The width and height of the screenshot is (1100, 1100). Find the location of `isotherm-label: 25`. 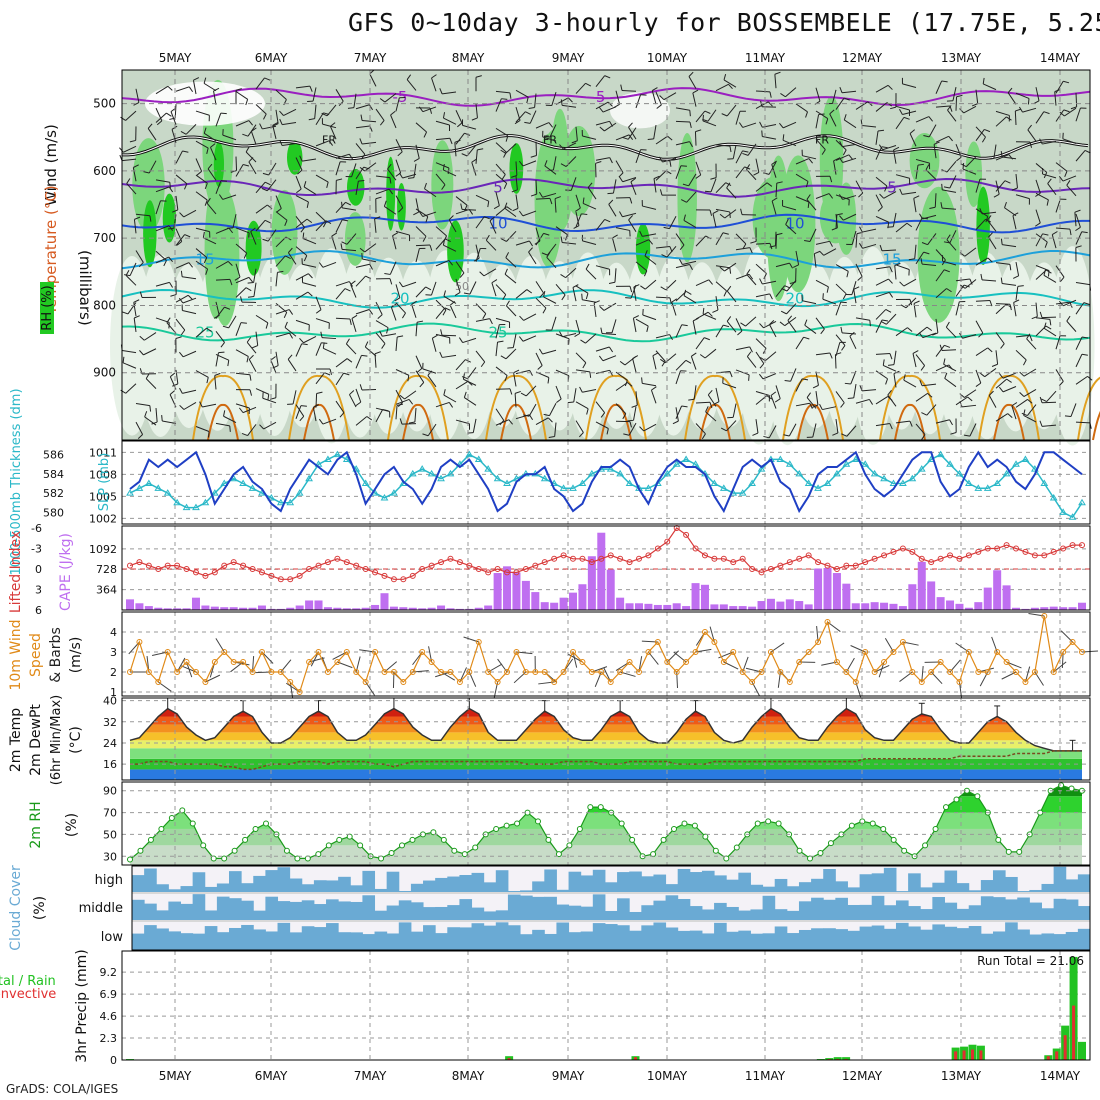

isotherm-label: 25 is located at coordinates (204, 332).